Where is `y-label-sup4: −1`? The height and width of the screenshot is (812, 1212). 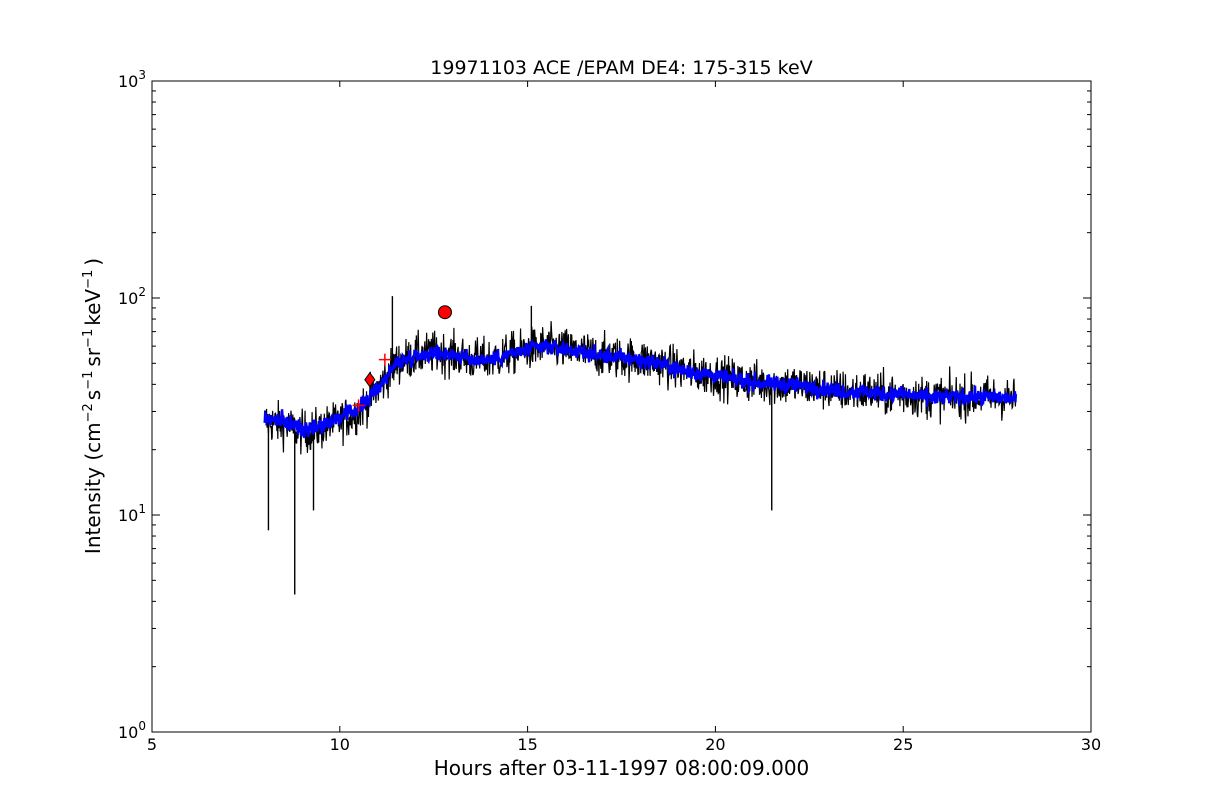 y-label-sup4: −1 is located at coordinates (88, 279).